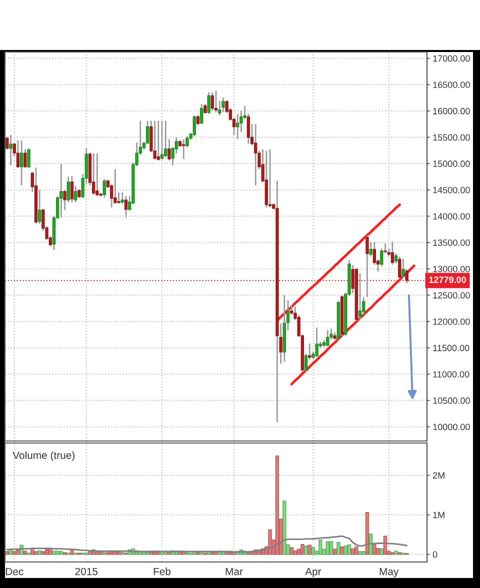 The width and height of the screenshot is (480, 588). What do you see at coordinates (86, 572) in the screenshot?
I see `x-tick-label: 2015` at bounding box center [86, 572].